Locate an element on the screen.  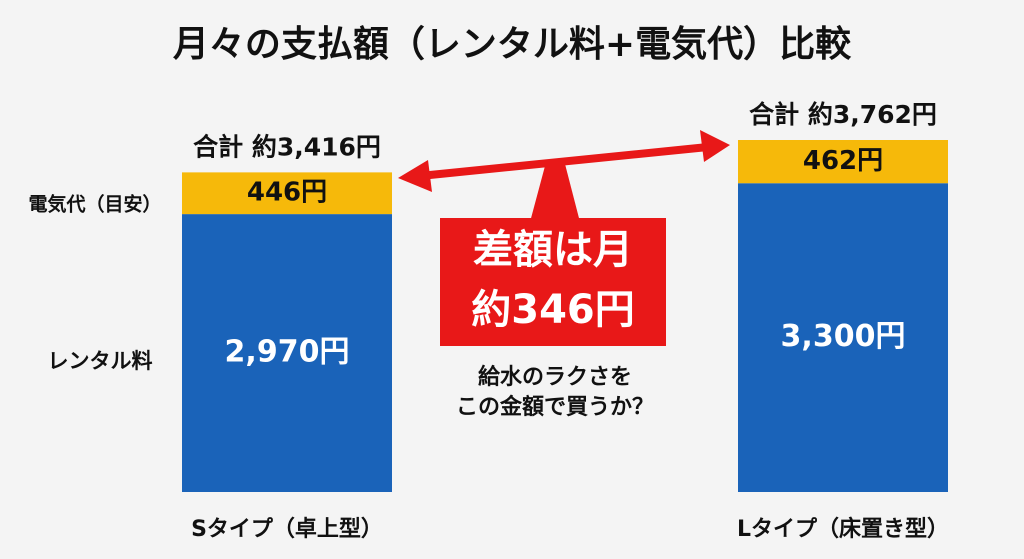
value-label: 462円 is located at coordinates (843, 161).